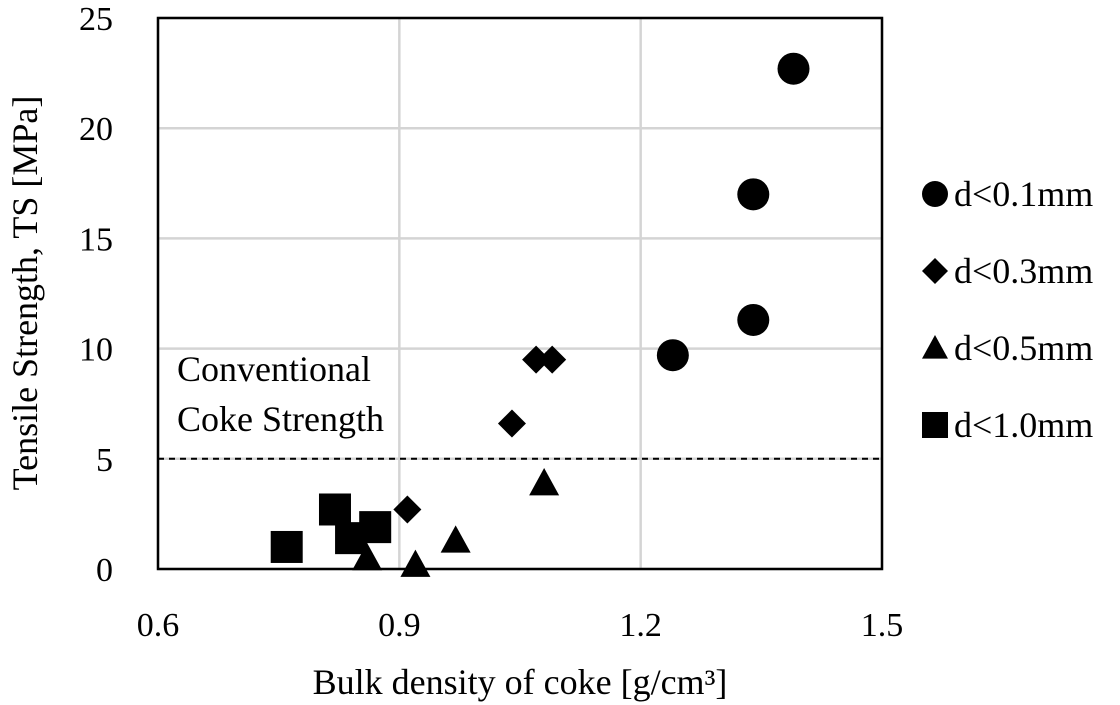 The height and width of the screenshot is (705, 1120). I want to click on x-tick-label-2: 1.2, so click(640, 625).